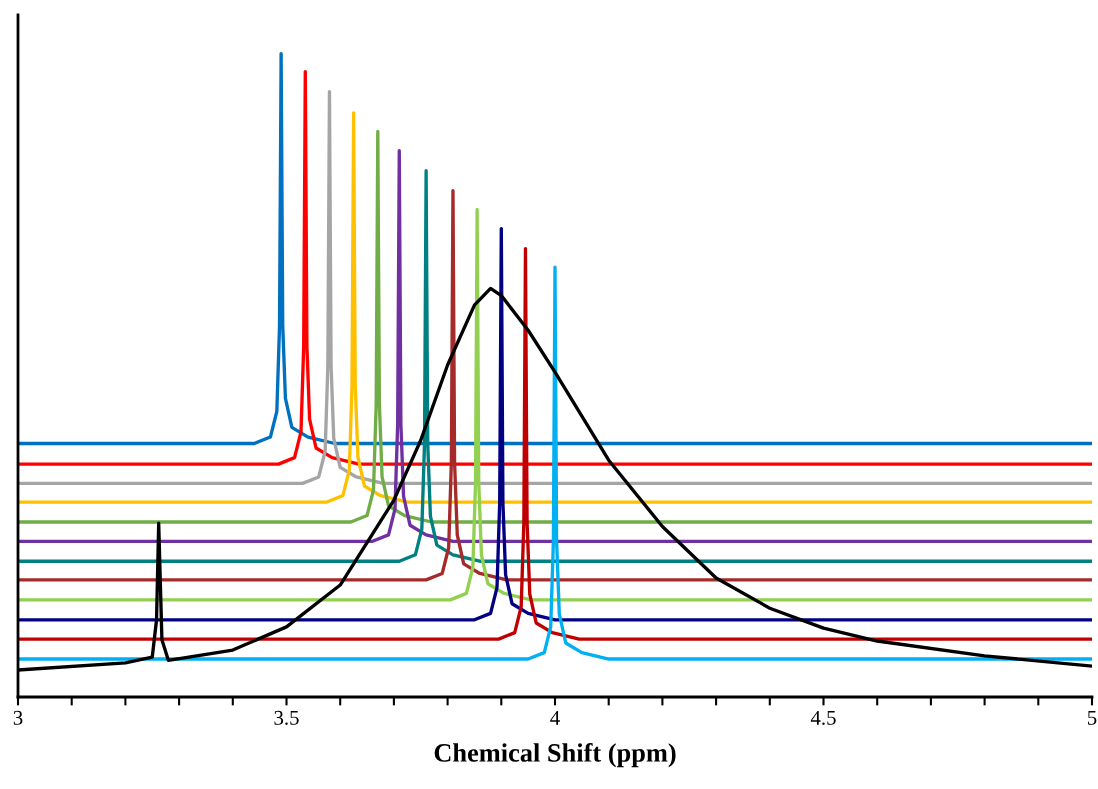 The width and height of the screenshot is (1098, 789). I want to click on x-tick-label: 5, so click(1092, 718).